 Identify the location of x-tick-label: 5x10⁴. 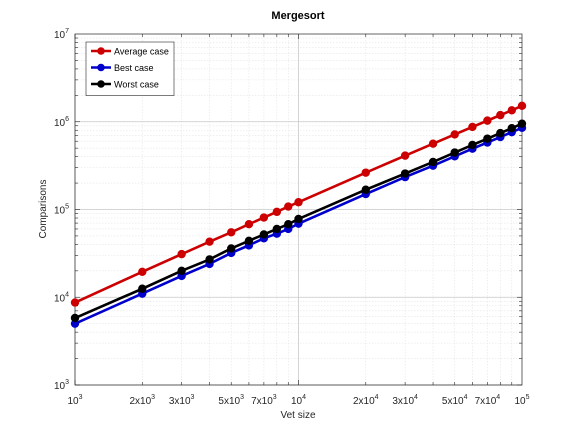
(455, 400).